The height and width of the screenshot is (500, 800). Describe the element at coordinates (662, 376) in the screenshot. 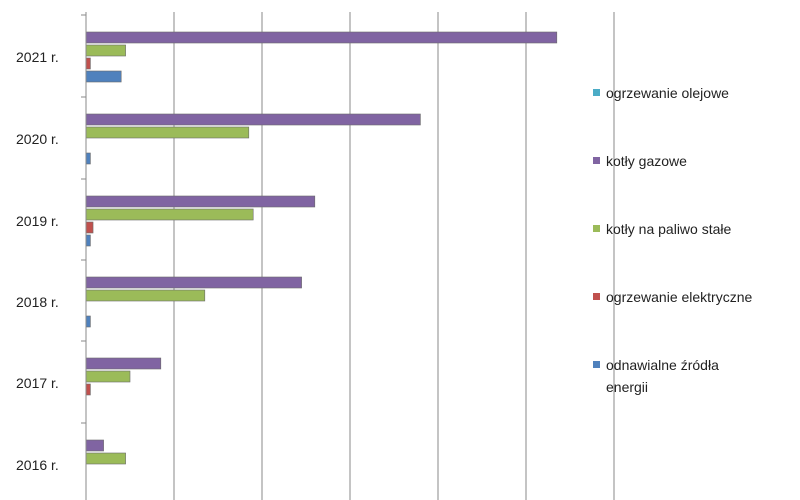

I see `legend-label: odnawialne źródła energii` at that location.